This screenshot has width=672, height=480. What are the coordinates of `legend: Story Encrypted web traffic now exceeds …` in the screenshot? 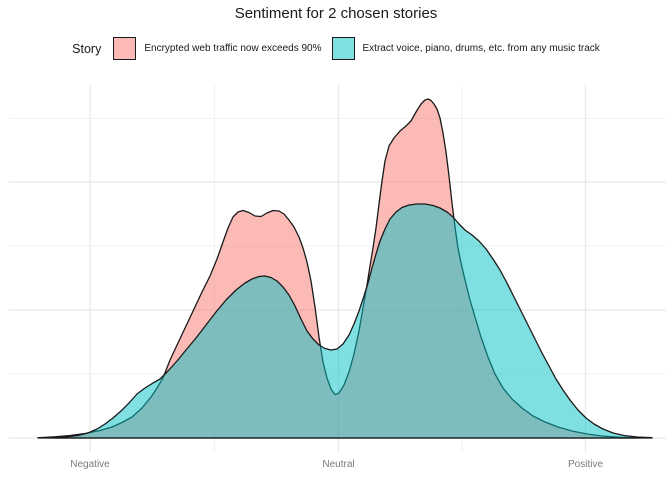 It's located at (336, 48).